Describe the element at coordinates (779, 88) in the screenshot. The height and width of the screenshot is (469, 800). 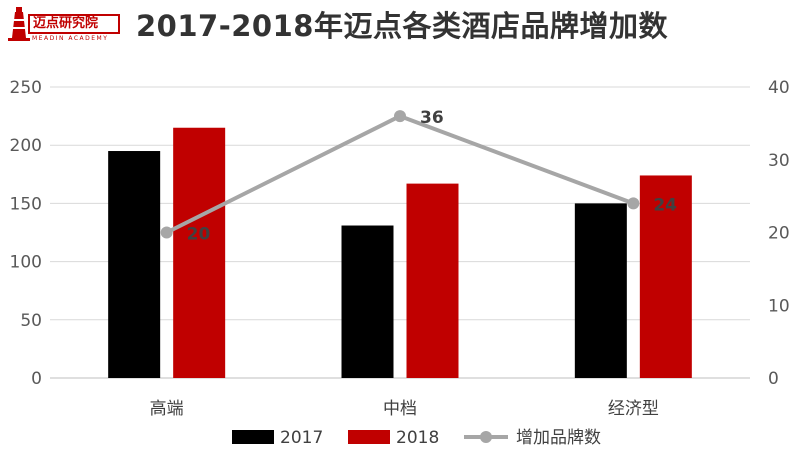
I see `y2-tick-label: 40` at that location.